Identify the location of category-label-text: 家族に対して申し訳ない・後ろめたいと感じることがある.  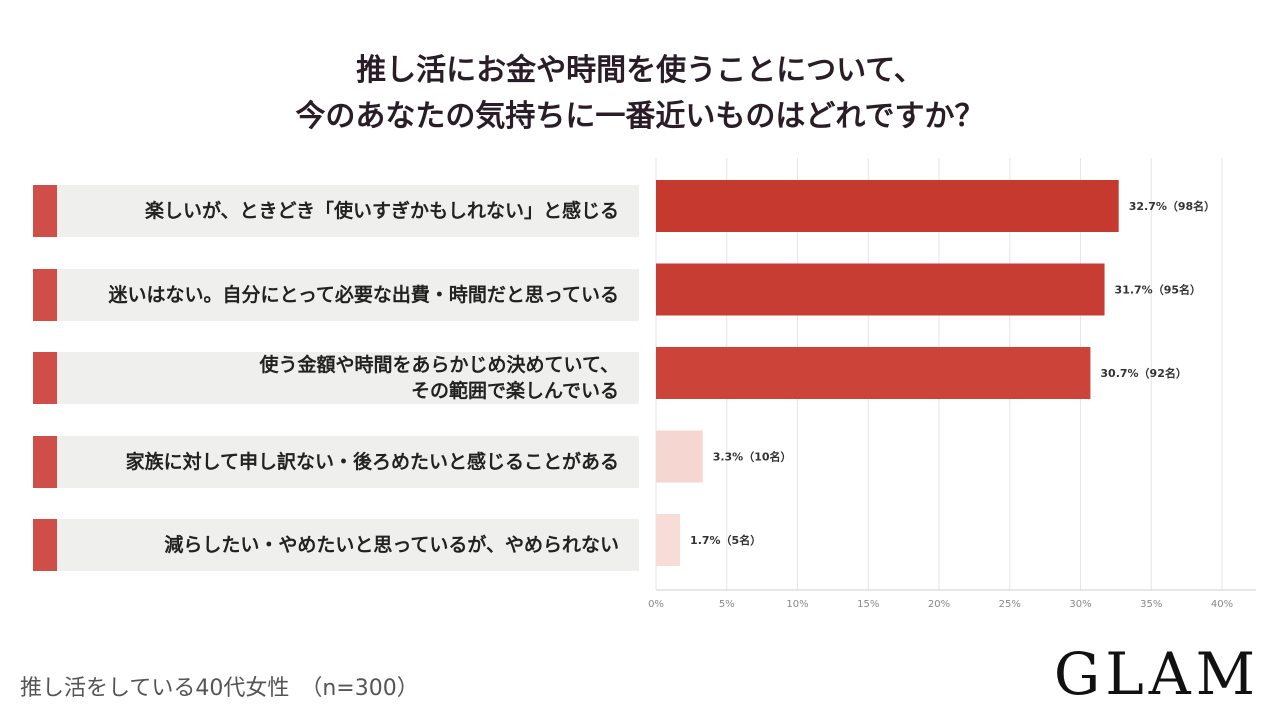
(338, 462).